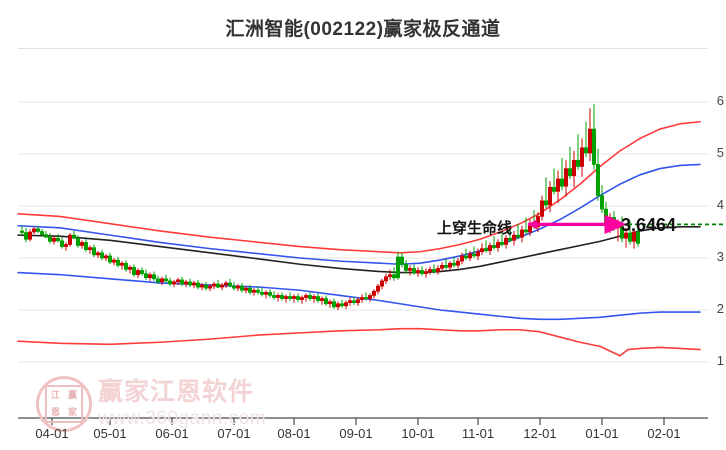 The height and width of the screenshot is (450, 726). I want to click on x-axis-label: 04-01, so click(52, 433).